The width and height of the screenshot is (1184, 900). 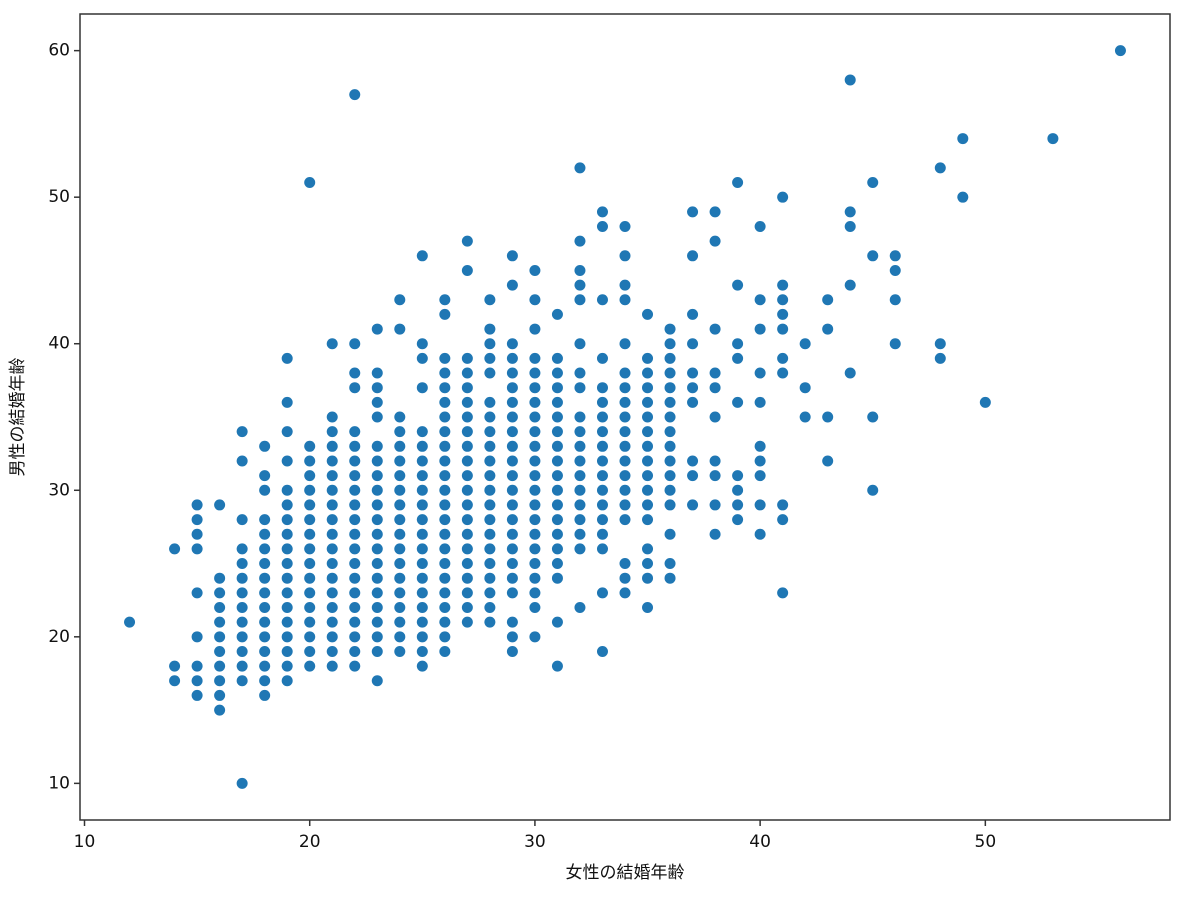 I want to click on y-axis-label: 男性の結婚年齢, so click(x=18, y=417).